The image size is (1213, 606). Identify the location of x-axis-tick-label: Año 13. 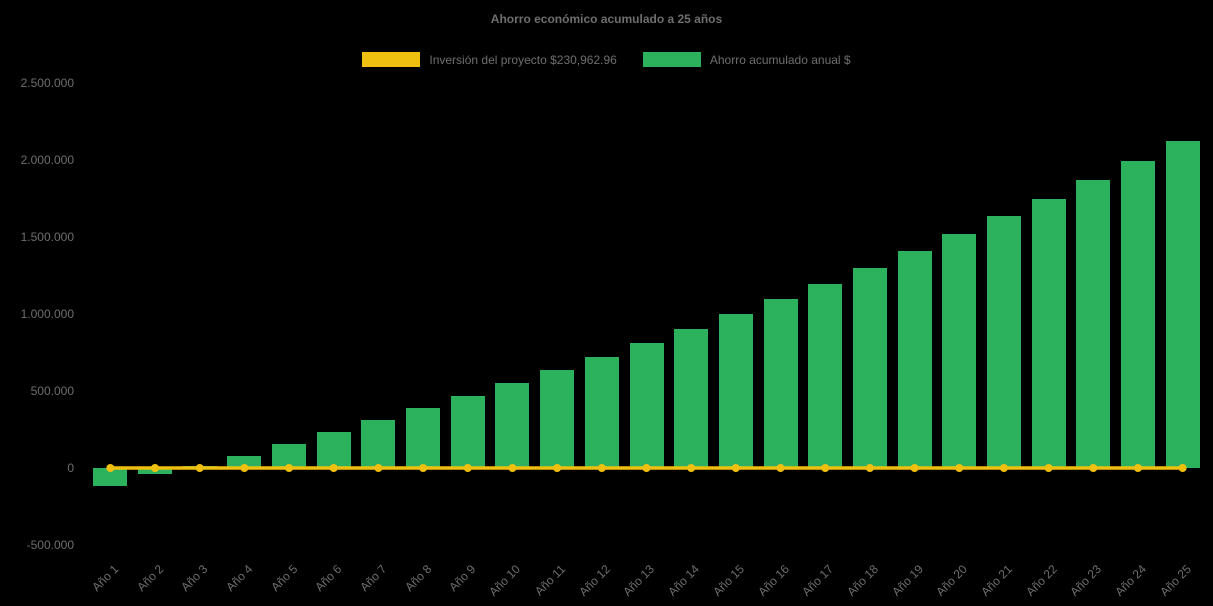
(639, 580).